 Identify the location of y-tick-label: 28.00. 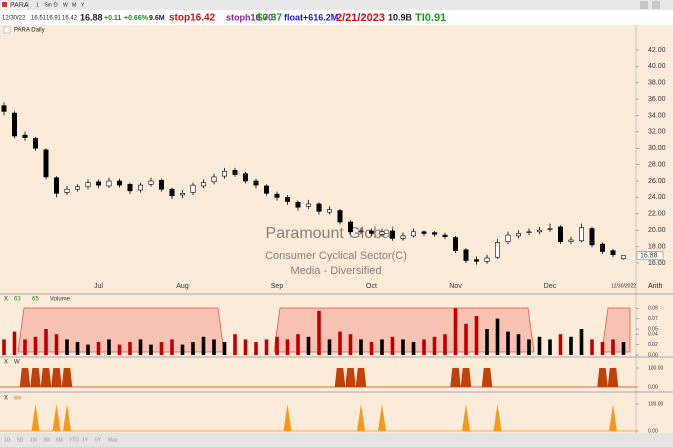
(657, 164).